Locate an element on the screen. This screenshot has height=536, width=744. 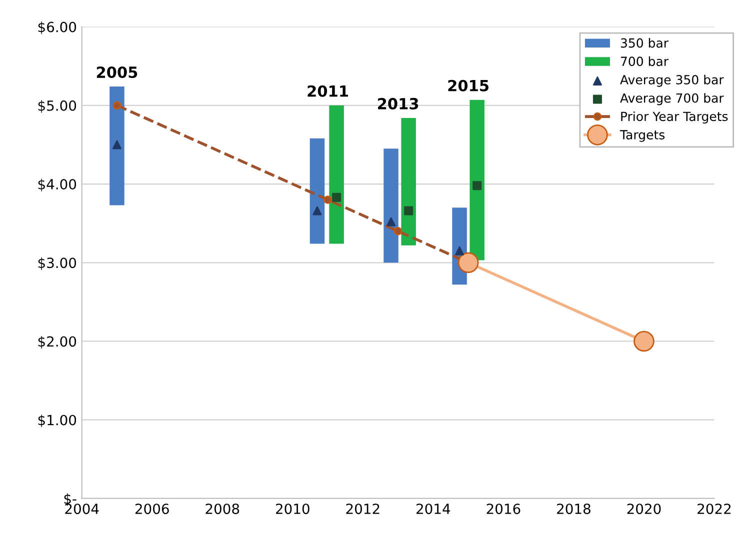
x-tick-label: 2018 is located at coordinates (573, 509).